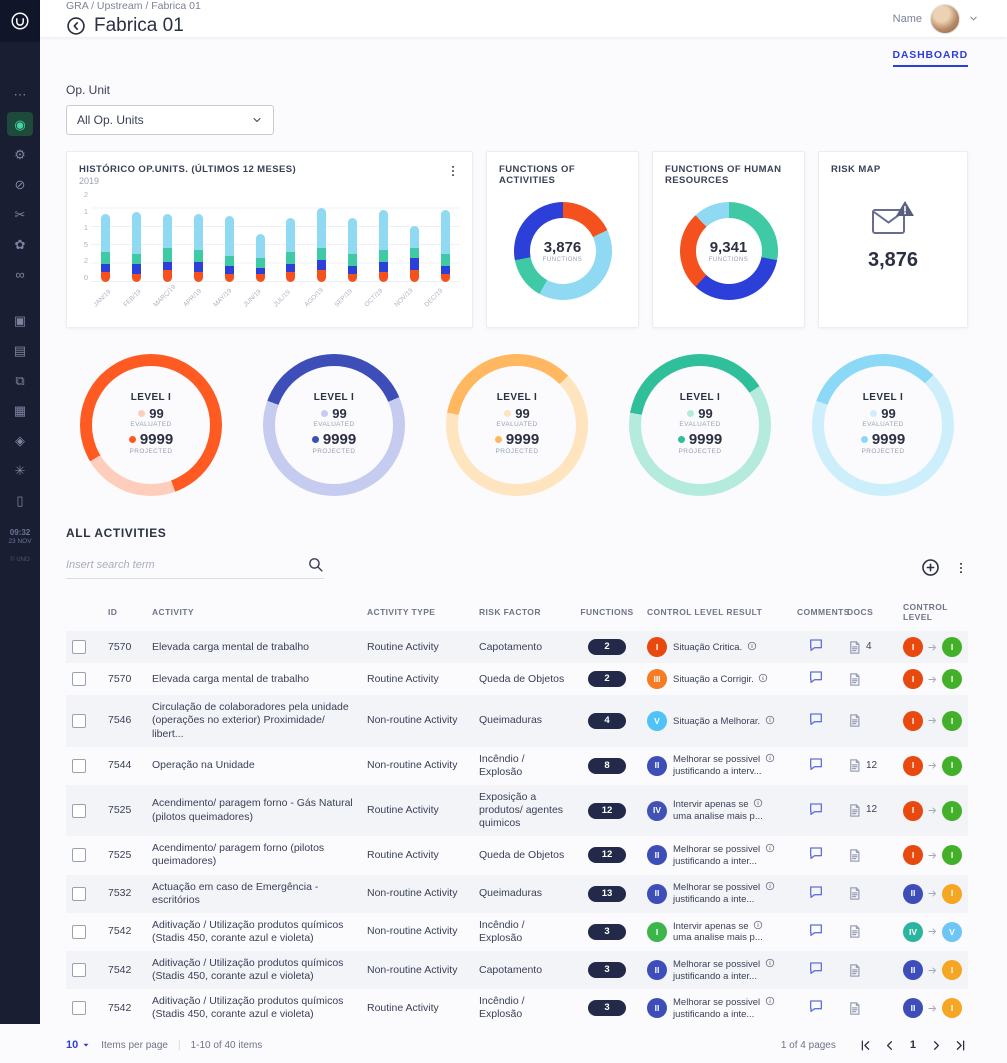 Image resolution: width=1007 pixels, height=1063 pixels. Describe the element at coordinates (20, 470) in the screenshot. I see `asterisk-icon: ✳` at that location.